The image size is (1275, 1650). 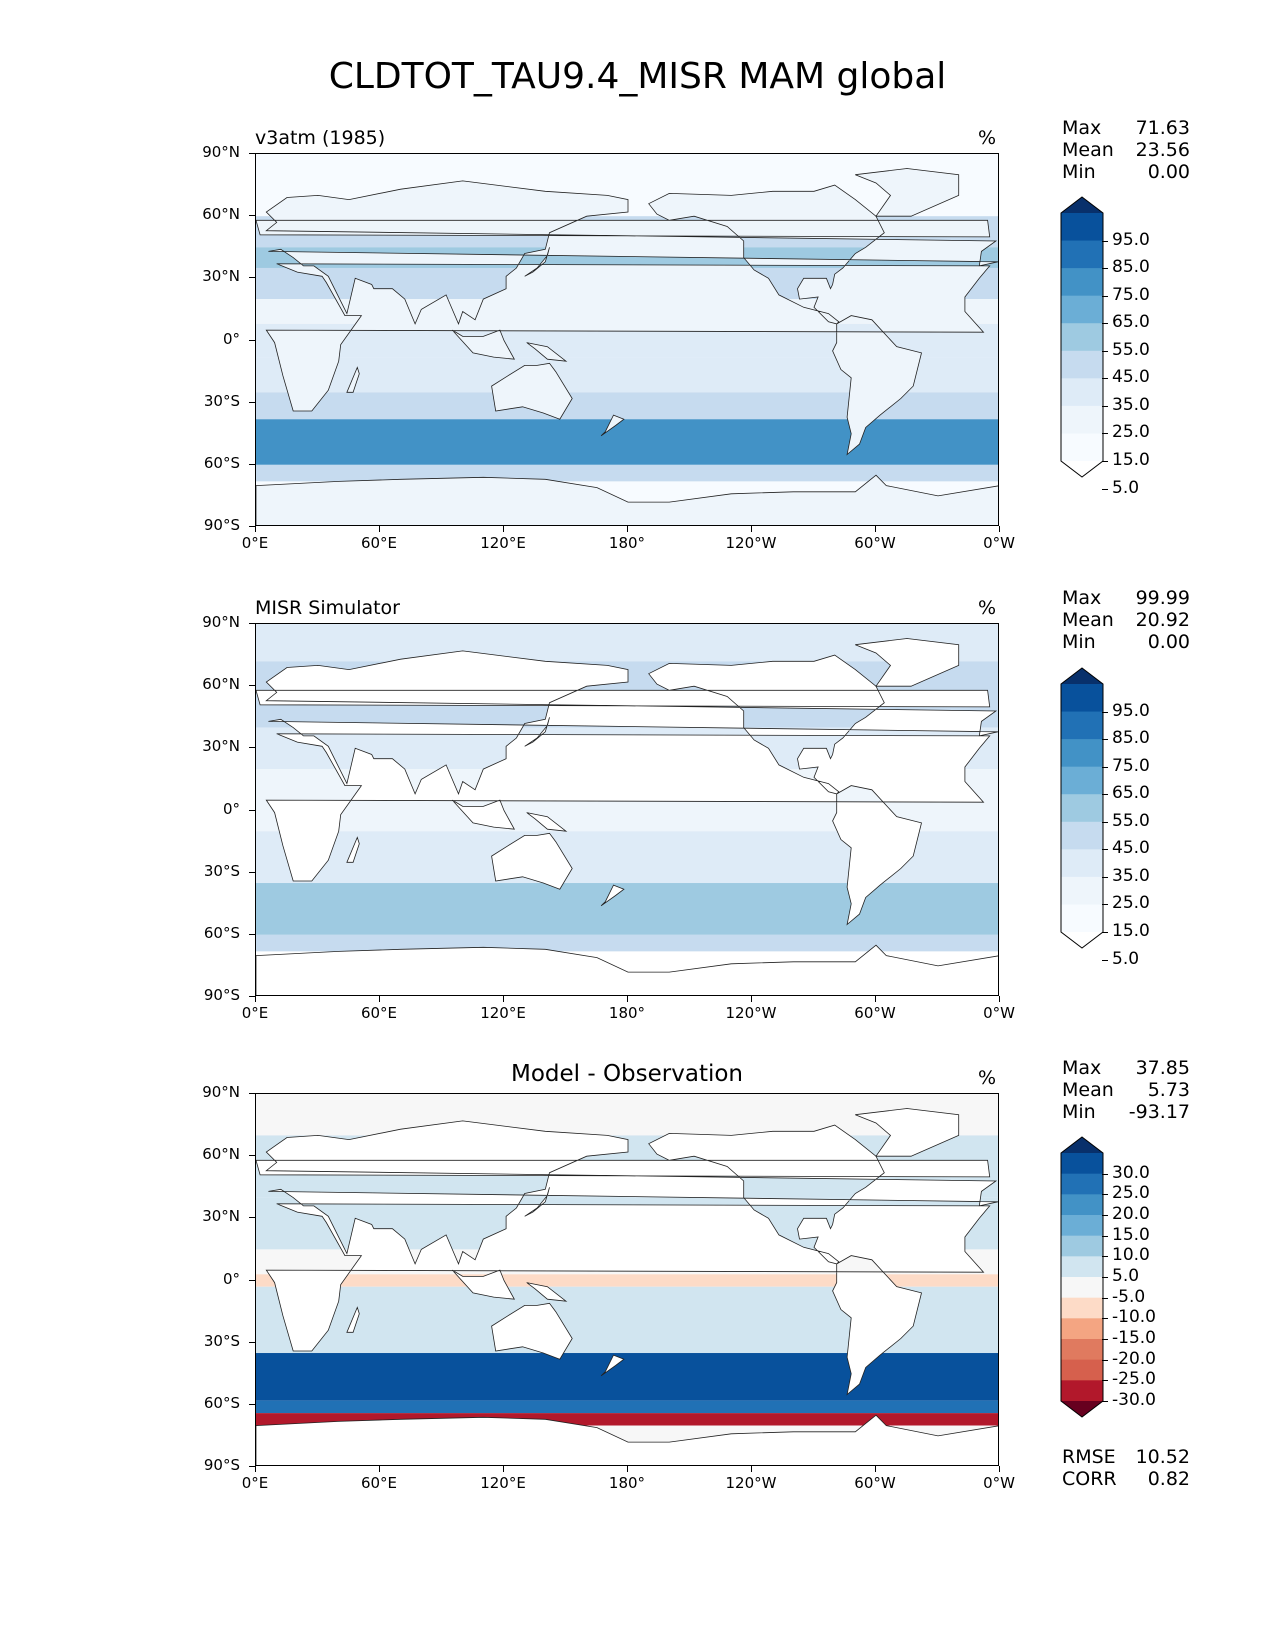 What do you see at coordinates (987, 1078) in the screenshot?
I see `panel-units: %` at bounding box center [987, 1078].